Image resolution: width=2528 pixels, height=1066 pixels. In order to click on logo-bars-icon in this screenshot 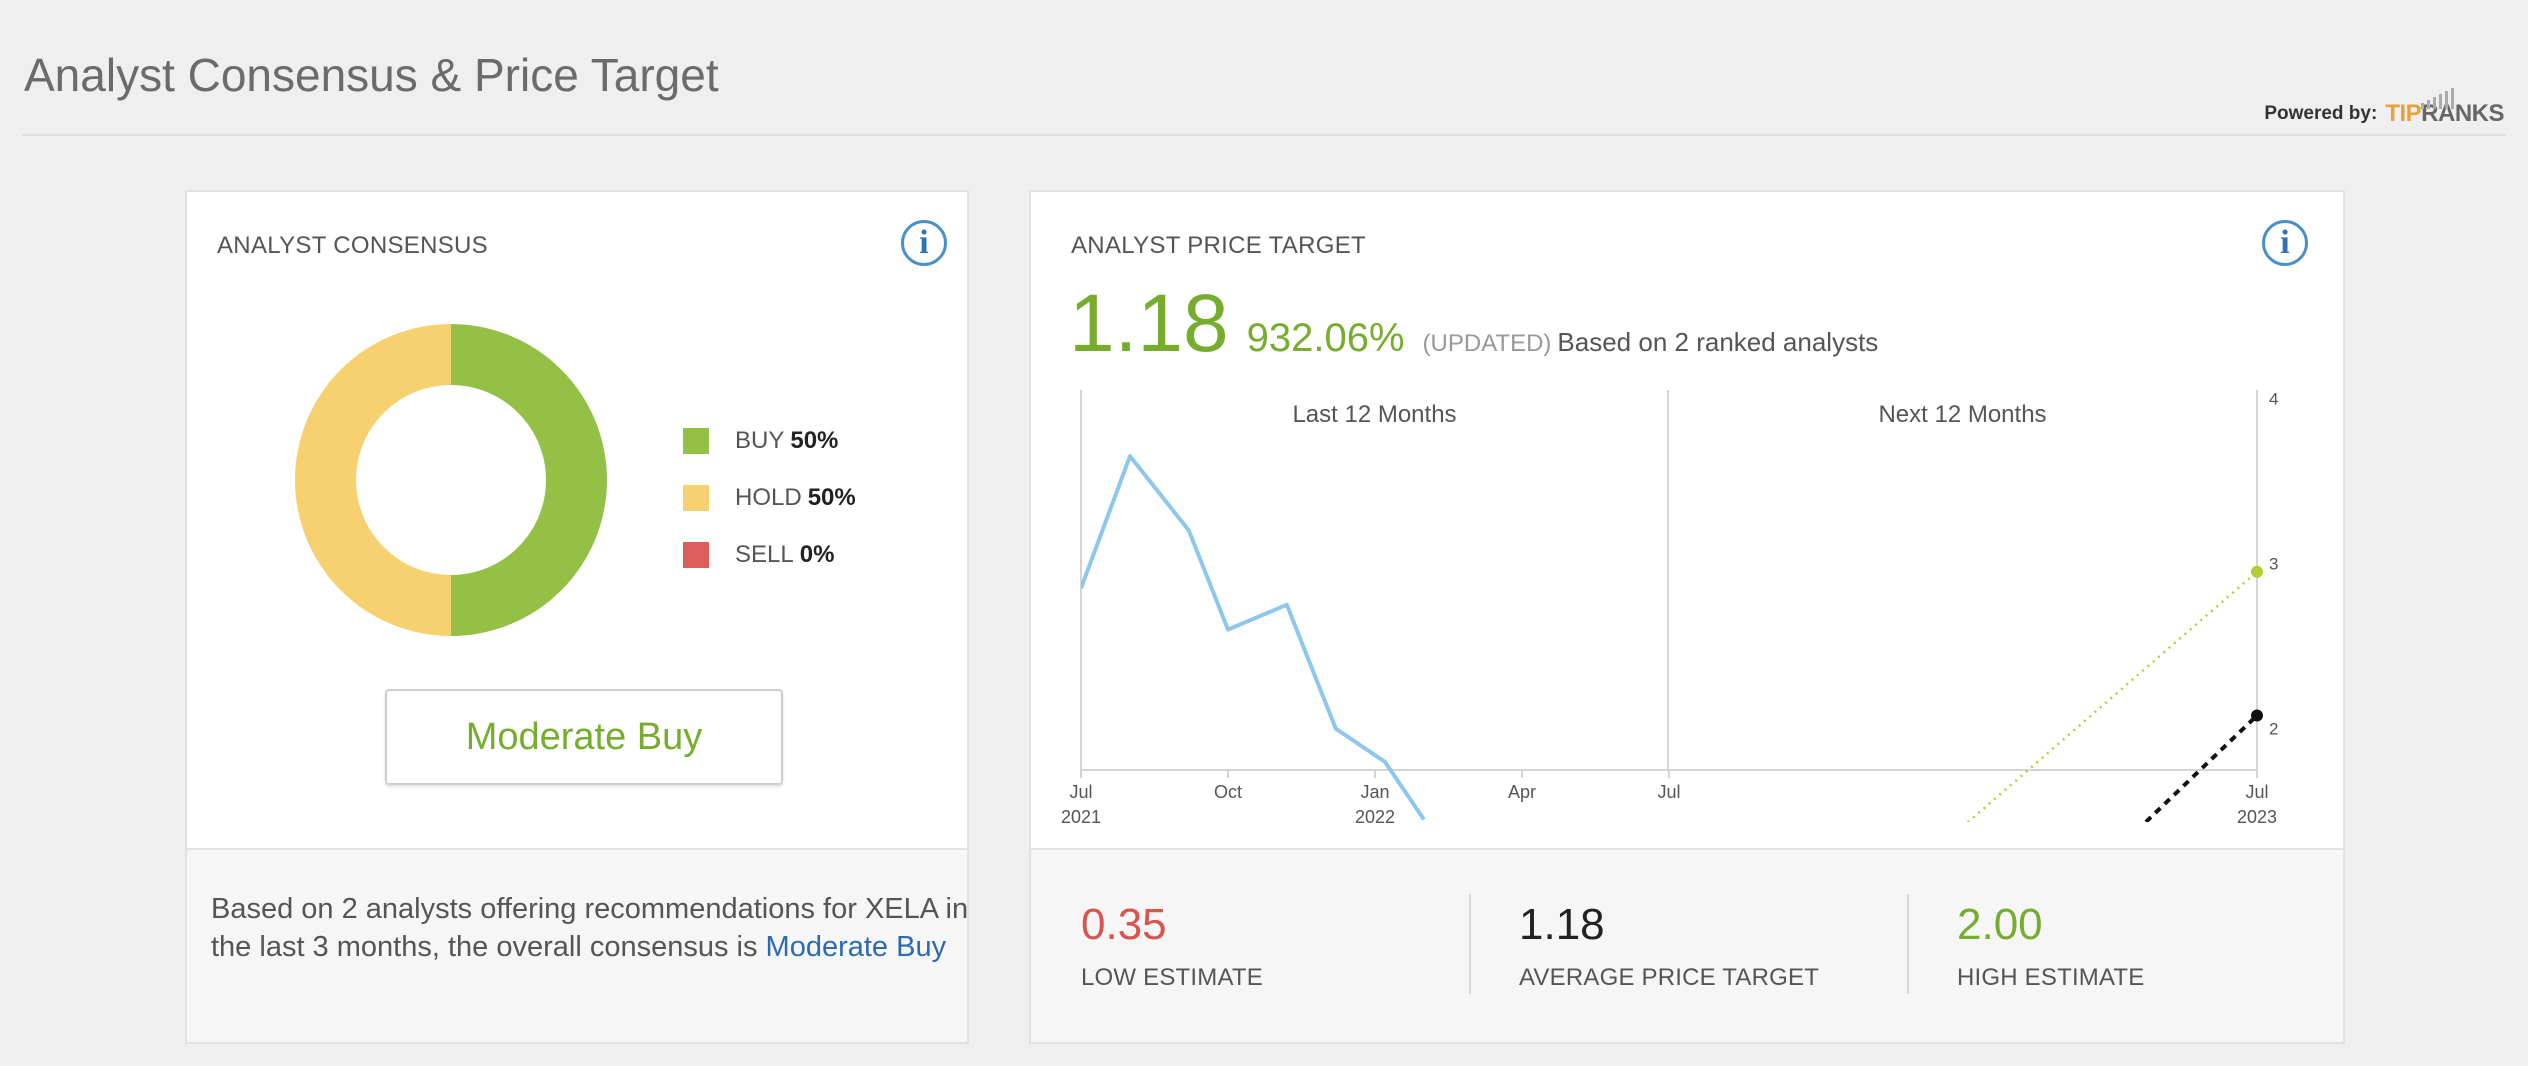, I will do `click(2438, 98)`.